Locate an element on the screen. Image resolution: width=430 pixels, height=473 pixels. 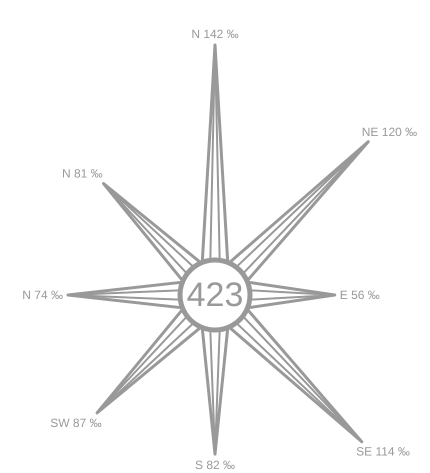
data-label: 81 ‰ is located at coordinates (88, 173).